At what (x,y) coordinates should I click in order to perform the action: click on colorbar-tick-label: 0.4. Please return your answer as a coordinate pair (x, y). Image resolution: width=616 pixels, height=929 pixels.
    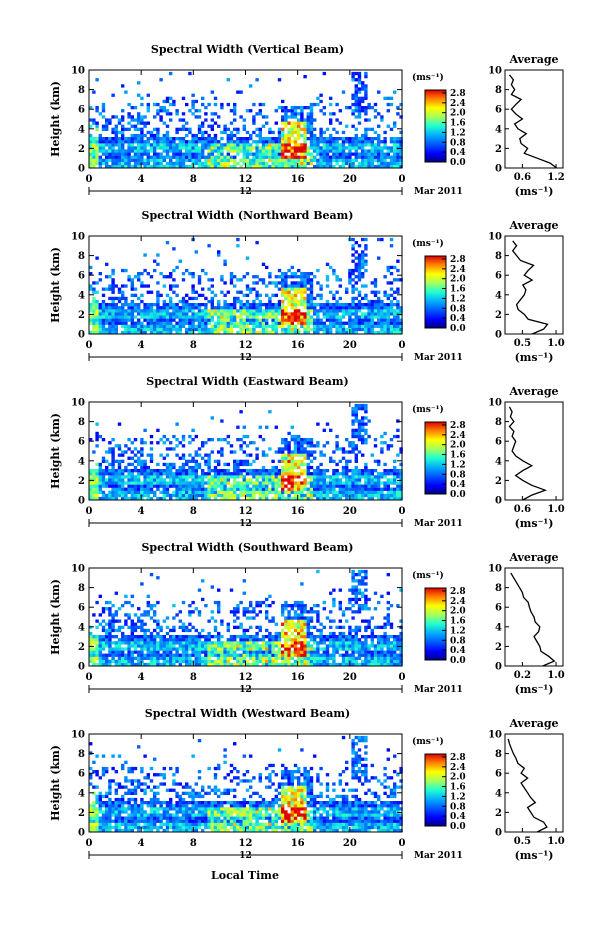
    Looking at the image, I should click on (458, 153).